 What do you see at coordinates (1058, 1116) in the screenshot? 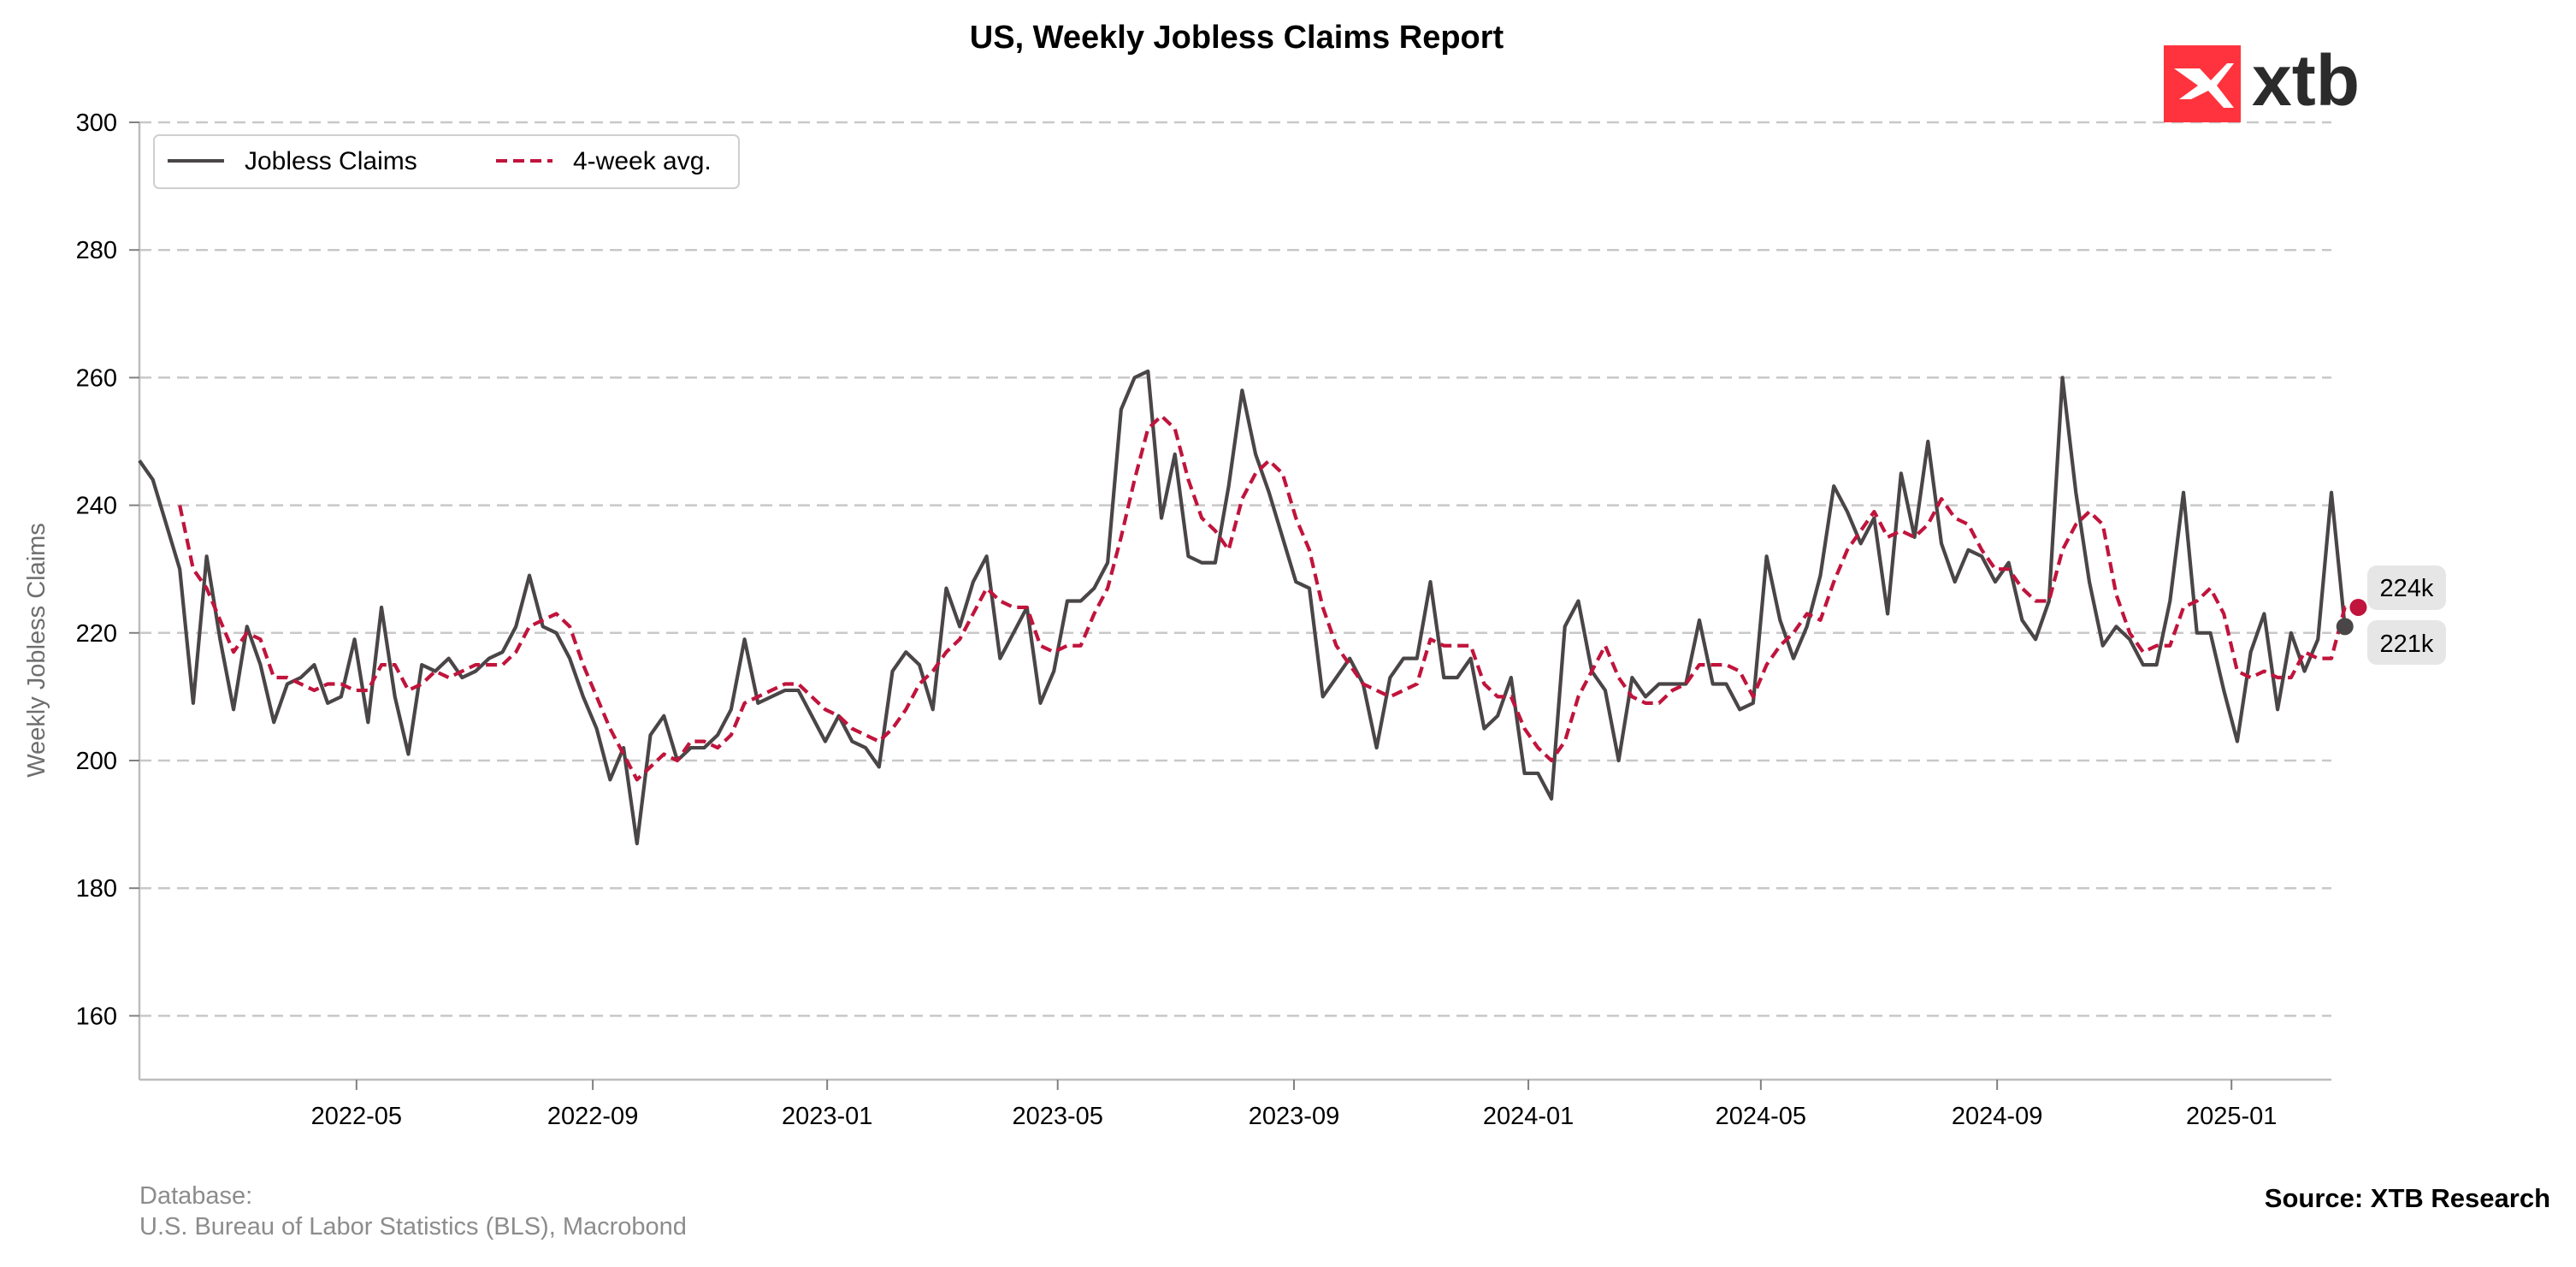
I see `x-tick-label-2023-05: 2023-05` at bounding box center [1058, 1116].